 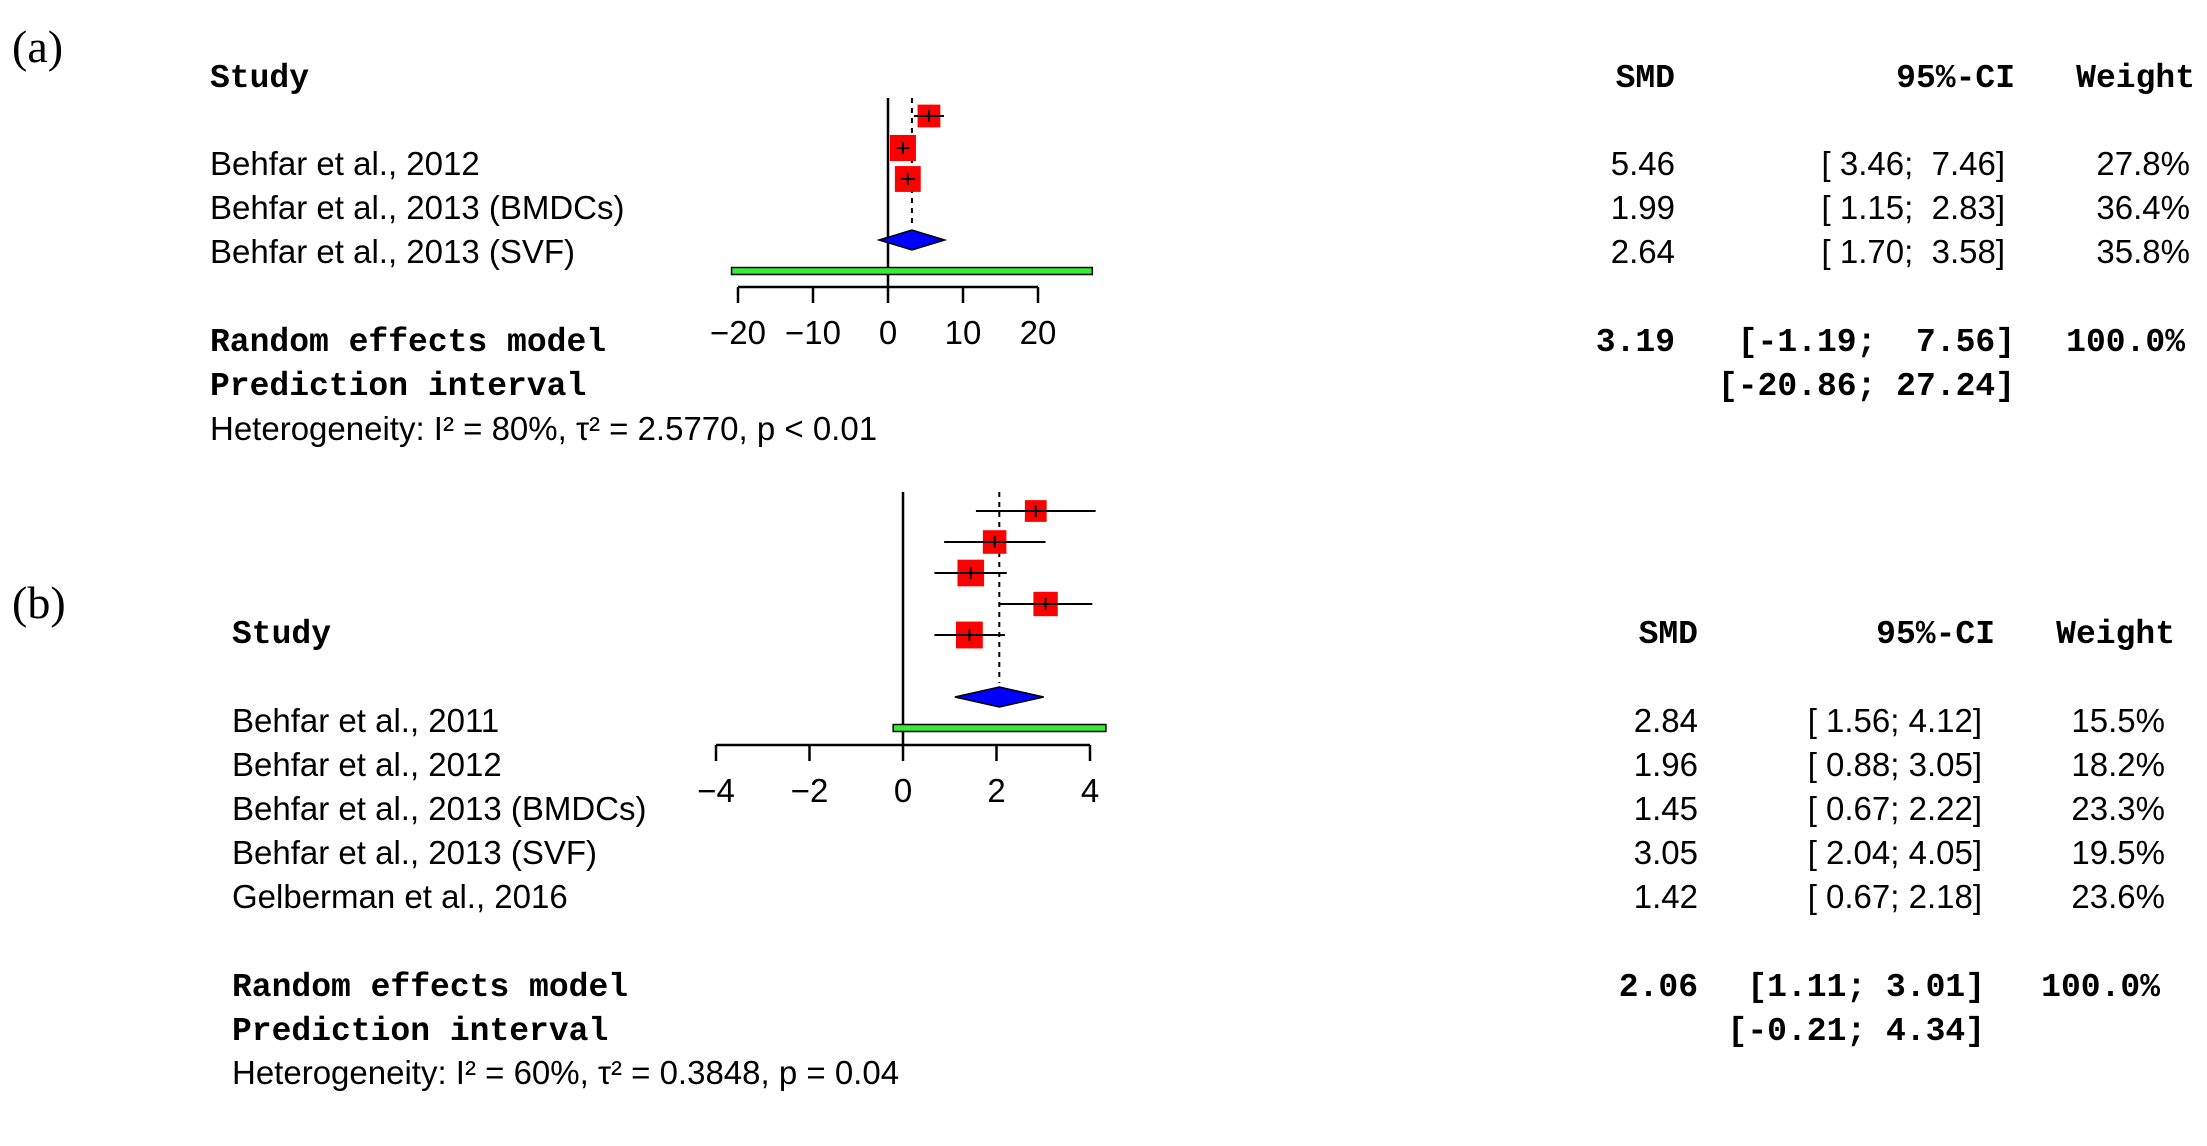 I want to click on smd-value: 3.05, so click(x=1666, y=852).